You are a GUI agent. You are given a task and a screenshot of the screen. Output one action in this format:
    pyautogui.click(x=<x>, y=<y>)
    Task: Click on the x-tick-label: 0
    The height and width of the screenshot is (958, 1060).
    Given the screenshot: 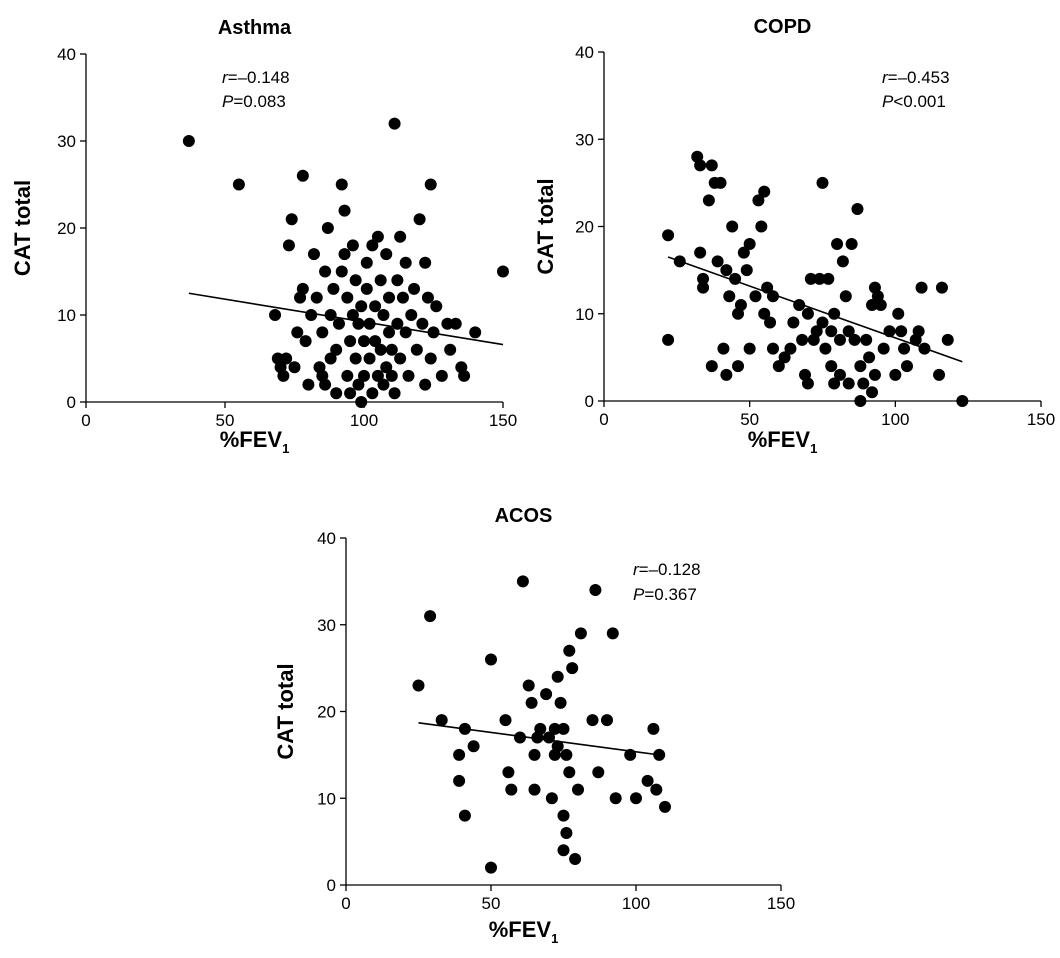 What is the action you would take?
    pyautogui.click(x=603, y=419)
    